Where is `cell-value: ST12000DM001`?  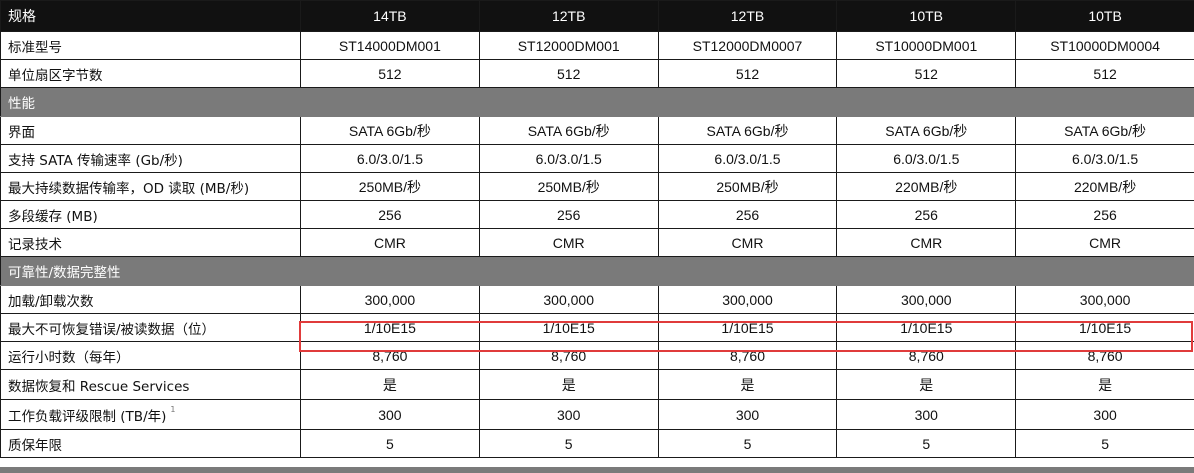
cell-value: ST12000DM001 is located at coordinates (568, 45).